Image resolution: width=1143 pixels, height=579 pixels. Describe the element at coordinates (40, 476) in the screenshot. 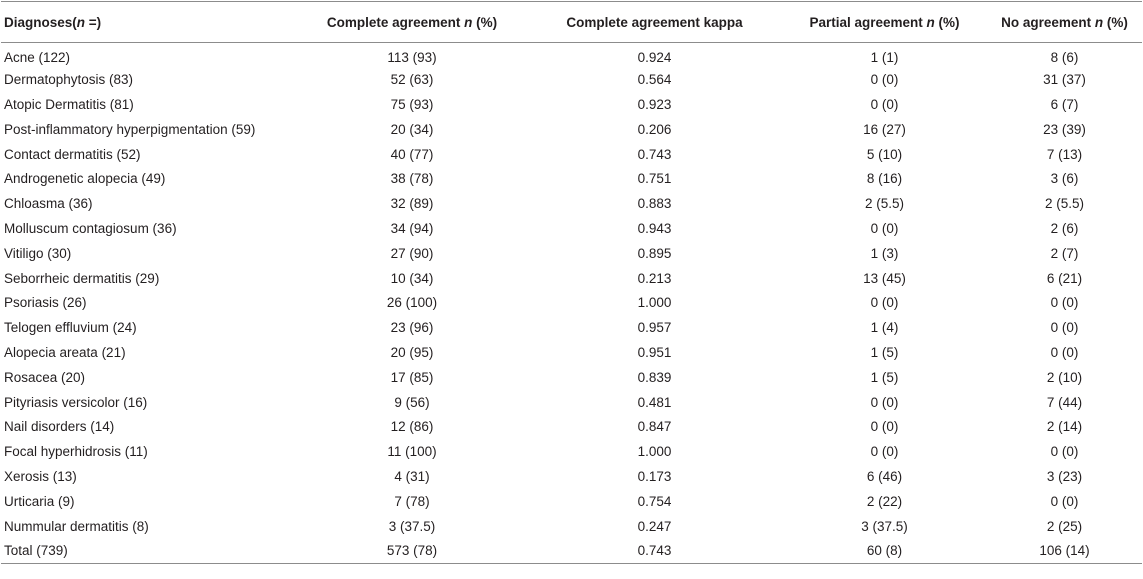

I see `cell-diagnosis: Xerosis (13)` at that location.